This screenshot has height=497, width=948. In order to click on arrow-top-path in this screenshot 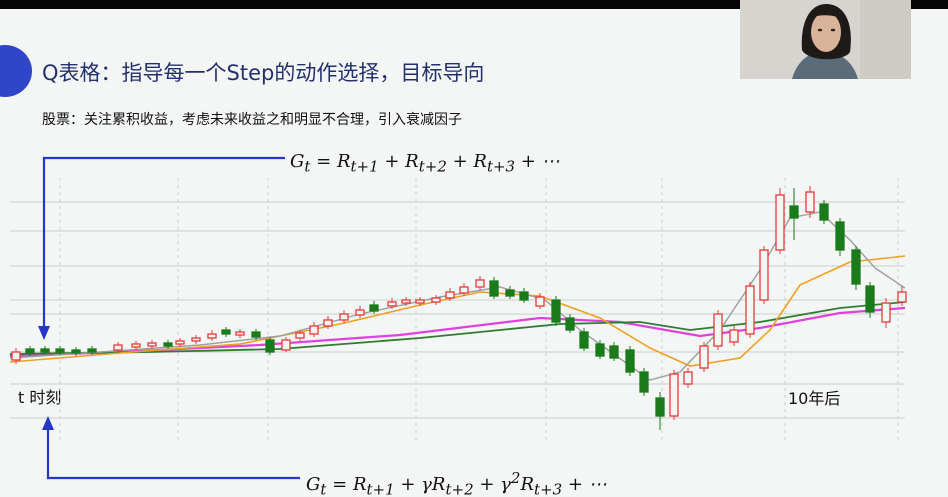, I will do `click(163, 244)`.